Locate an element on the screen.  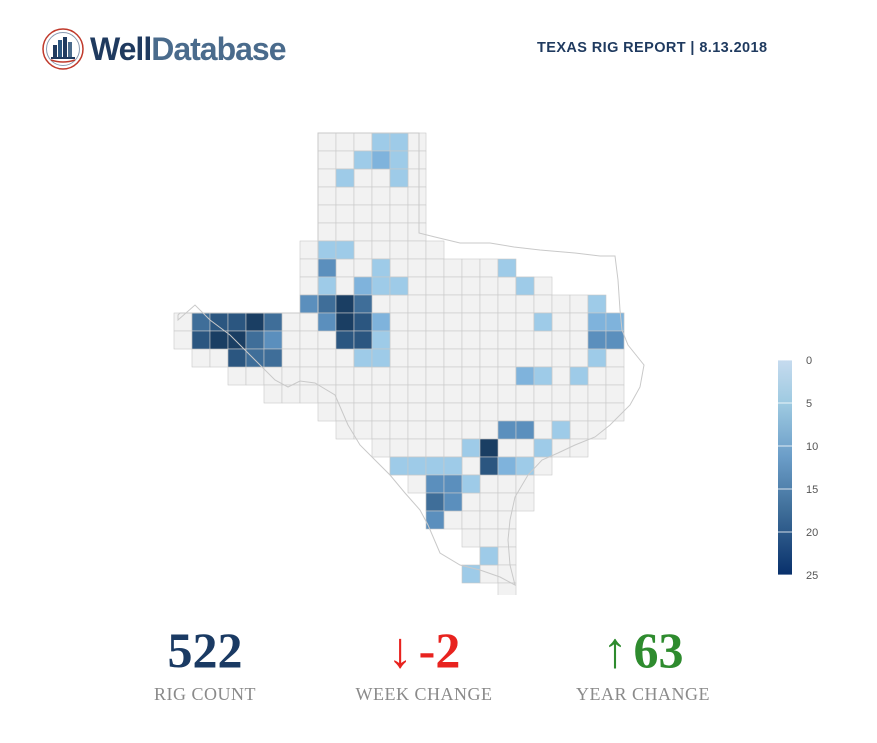
year-change-value-wrap: ↑ 63 is located at coordinates (643, 650).